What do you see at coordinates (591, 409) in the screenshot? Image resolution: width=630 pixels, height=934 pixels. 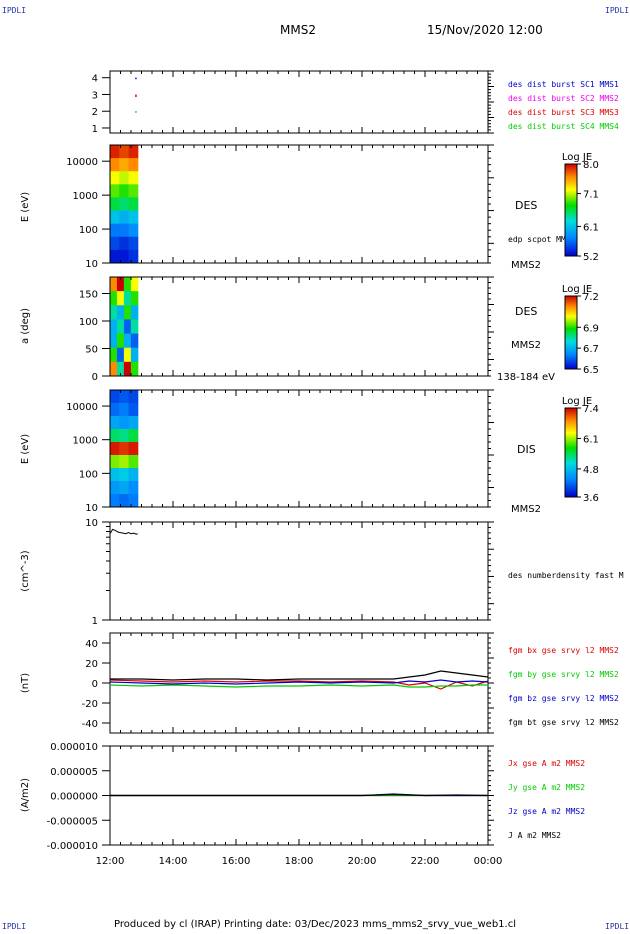 I see `dis-energy-colorbar-tick-label: 7.4` at bounding box center [591, 409].